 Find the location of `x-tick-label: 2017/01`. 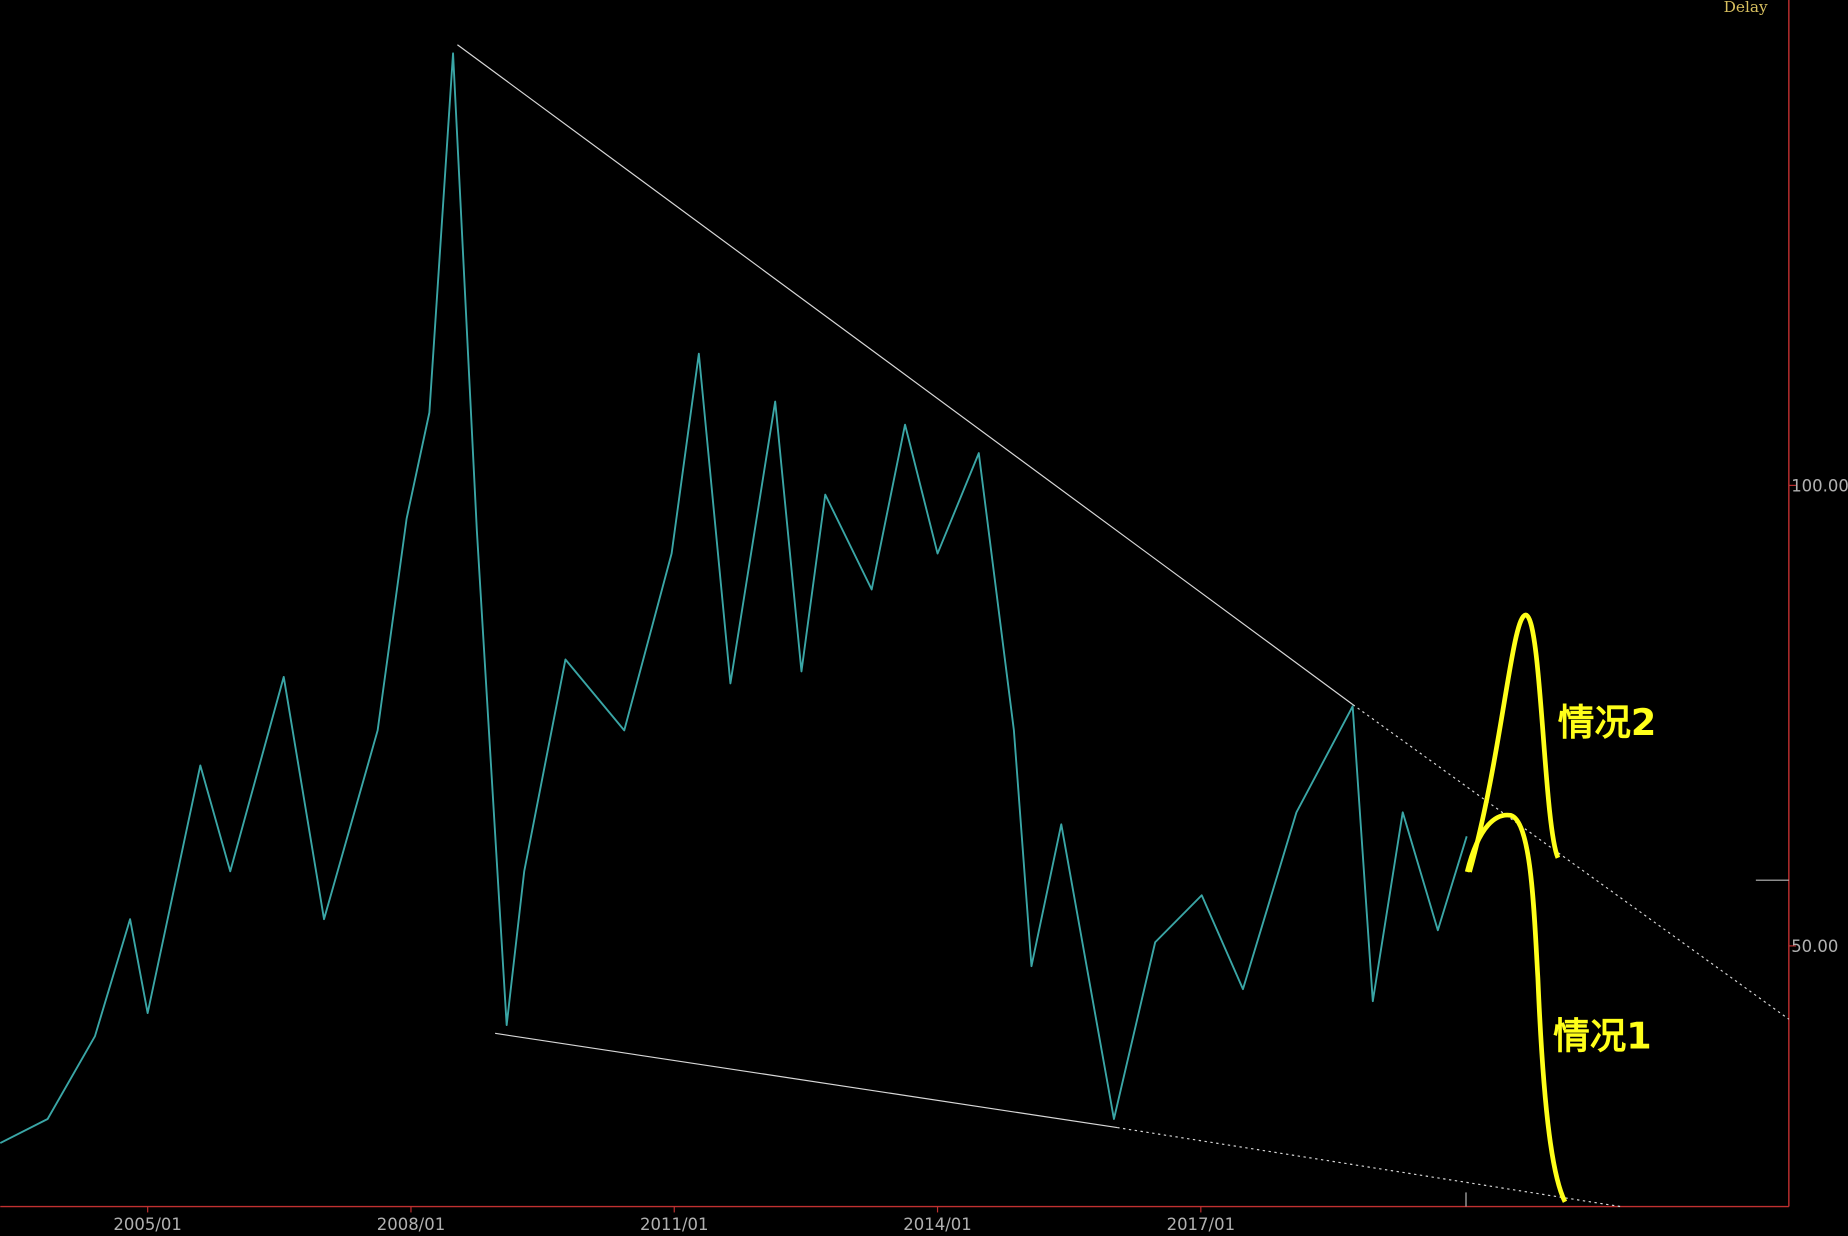

x-tick-label: 2017/01 is located at coordinates (1201, 1224).